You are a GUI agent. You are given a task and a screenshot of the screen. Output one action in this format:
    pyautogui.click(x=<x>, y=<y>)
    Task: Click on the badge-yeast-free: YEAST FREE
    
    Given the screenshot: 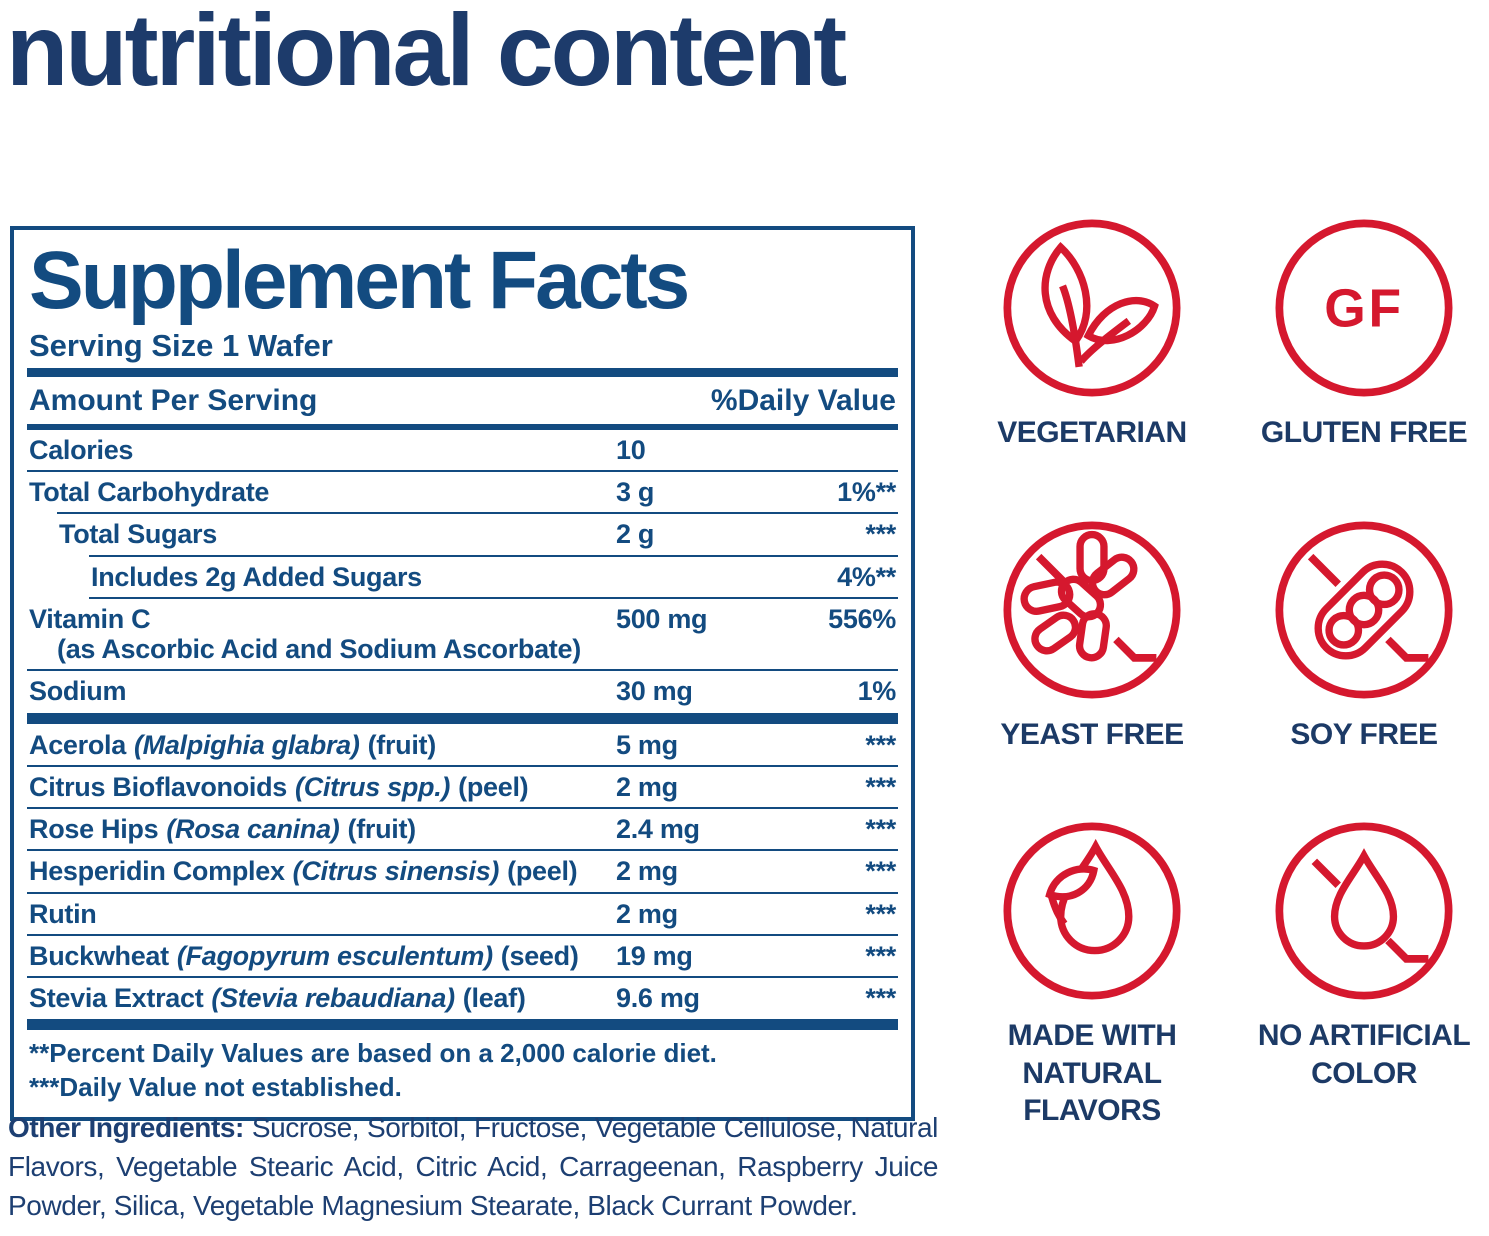 What is the action you would take?
    pyautogui.click(x=1092, y=636)
    